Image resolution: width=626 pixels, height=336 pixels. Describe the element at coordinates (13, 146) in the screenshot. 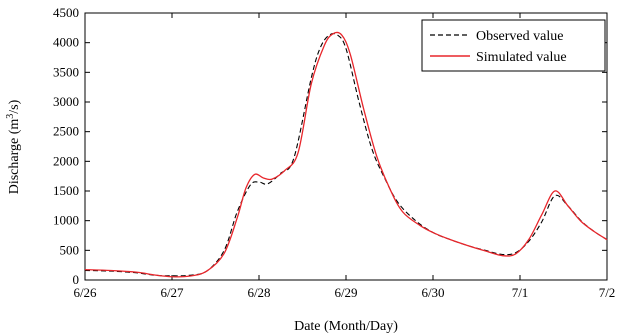

I see `y-axis-label: Discharge (m3/s)` at that location.